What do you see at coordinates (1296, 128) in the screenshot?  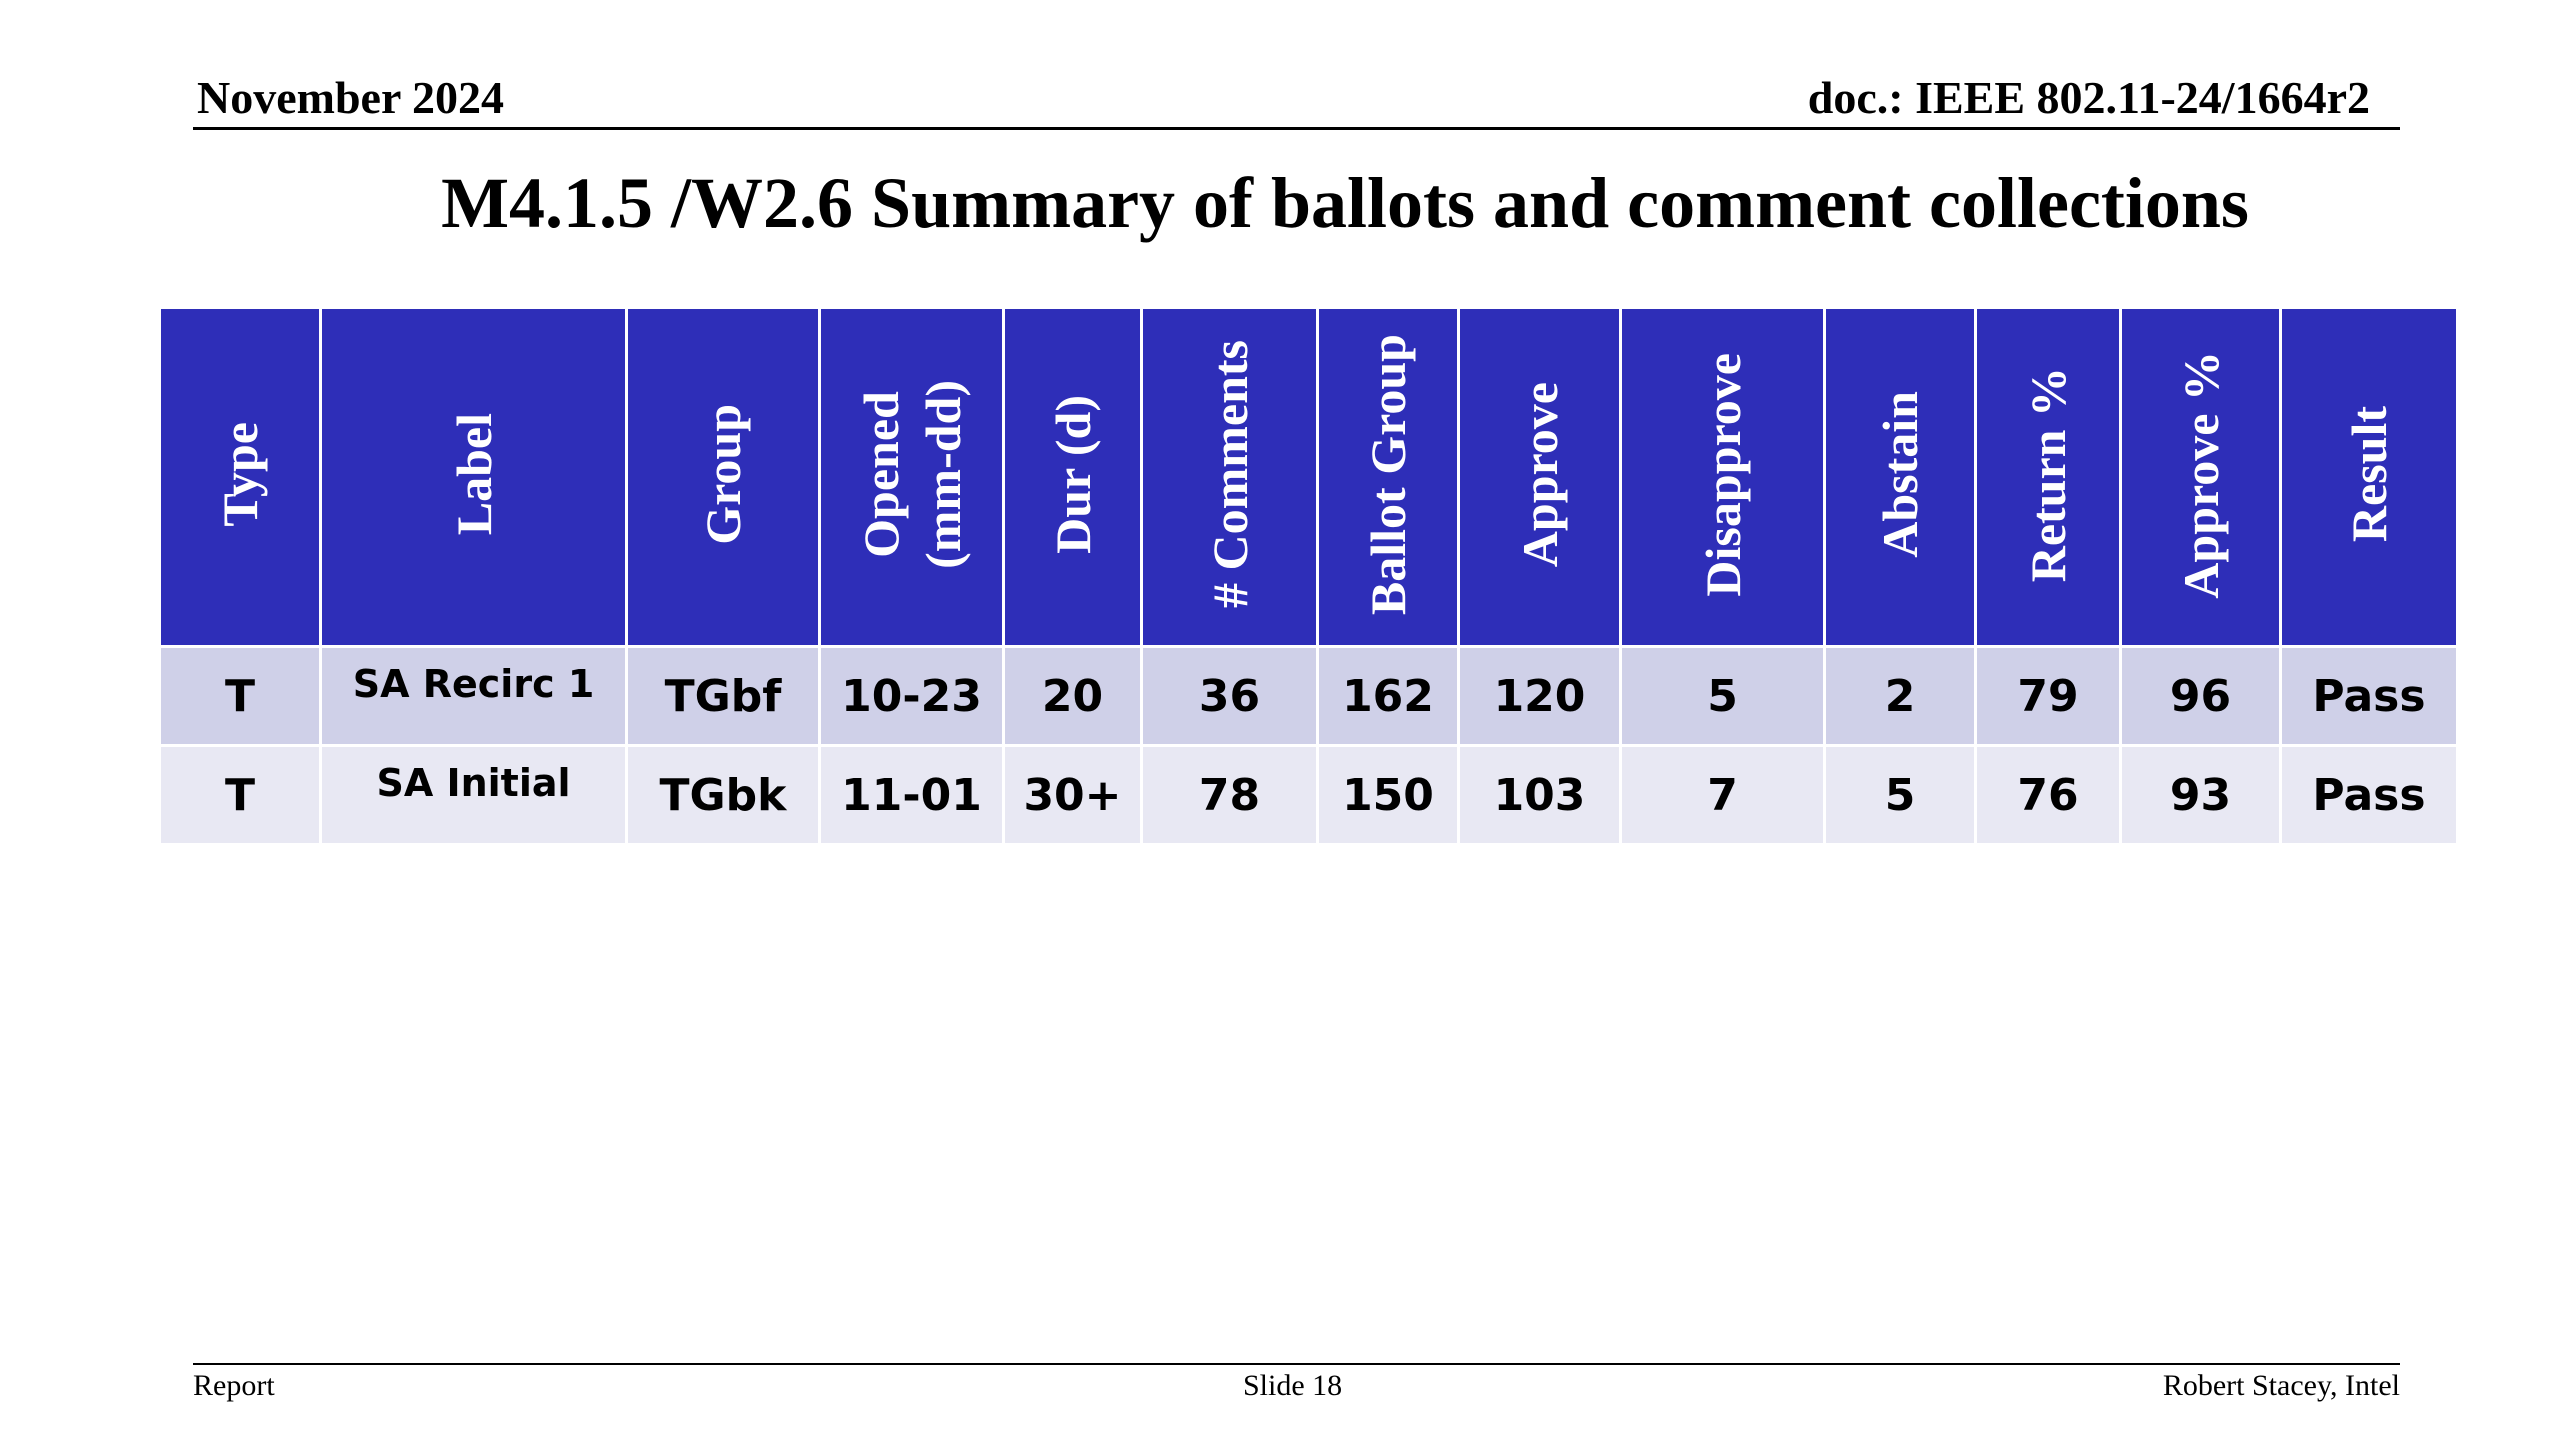 I see `header-rule` at bounding box center [1296, 128].